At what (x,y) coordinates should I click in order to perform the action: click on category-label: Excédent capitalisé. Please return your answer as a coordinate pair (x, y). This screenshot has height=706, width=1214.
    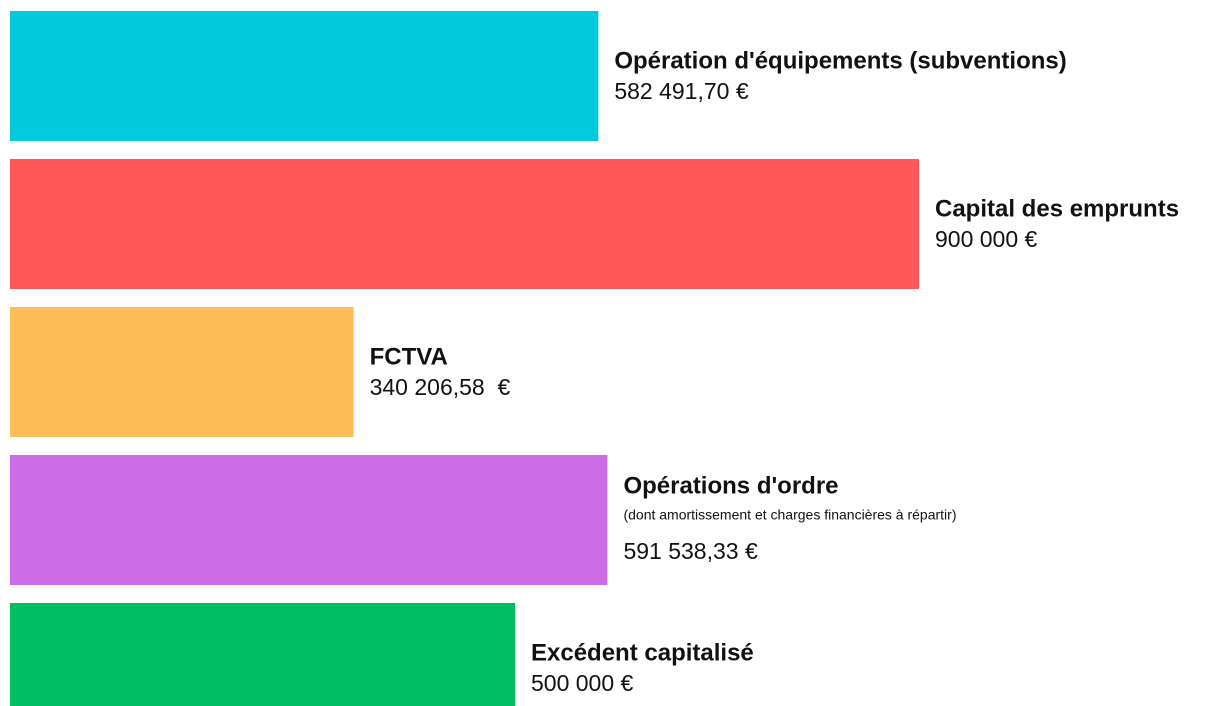
    Looking at the image, I should click on (642, 652).